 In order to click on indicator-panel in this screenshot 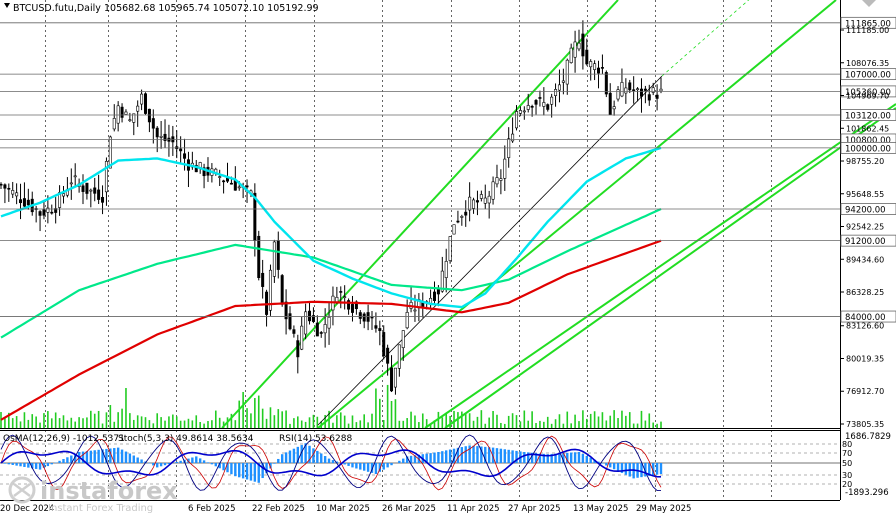, I will do `click(420, 463)`.